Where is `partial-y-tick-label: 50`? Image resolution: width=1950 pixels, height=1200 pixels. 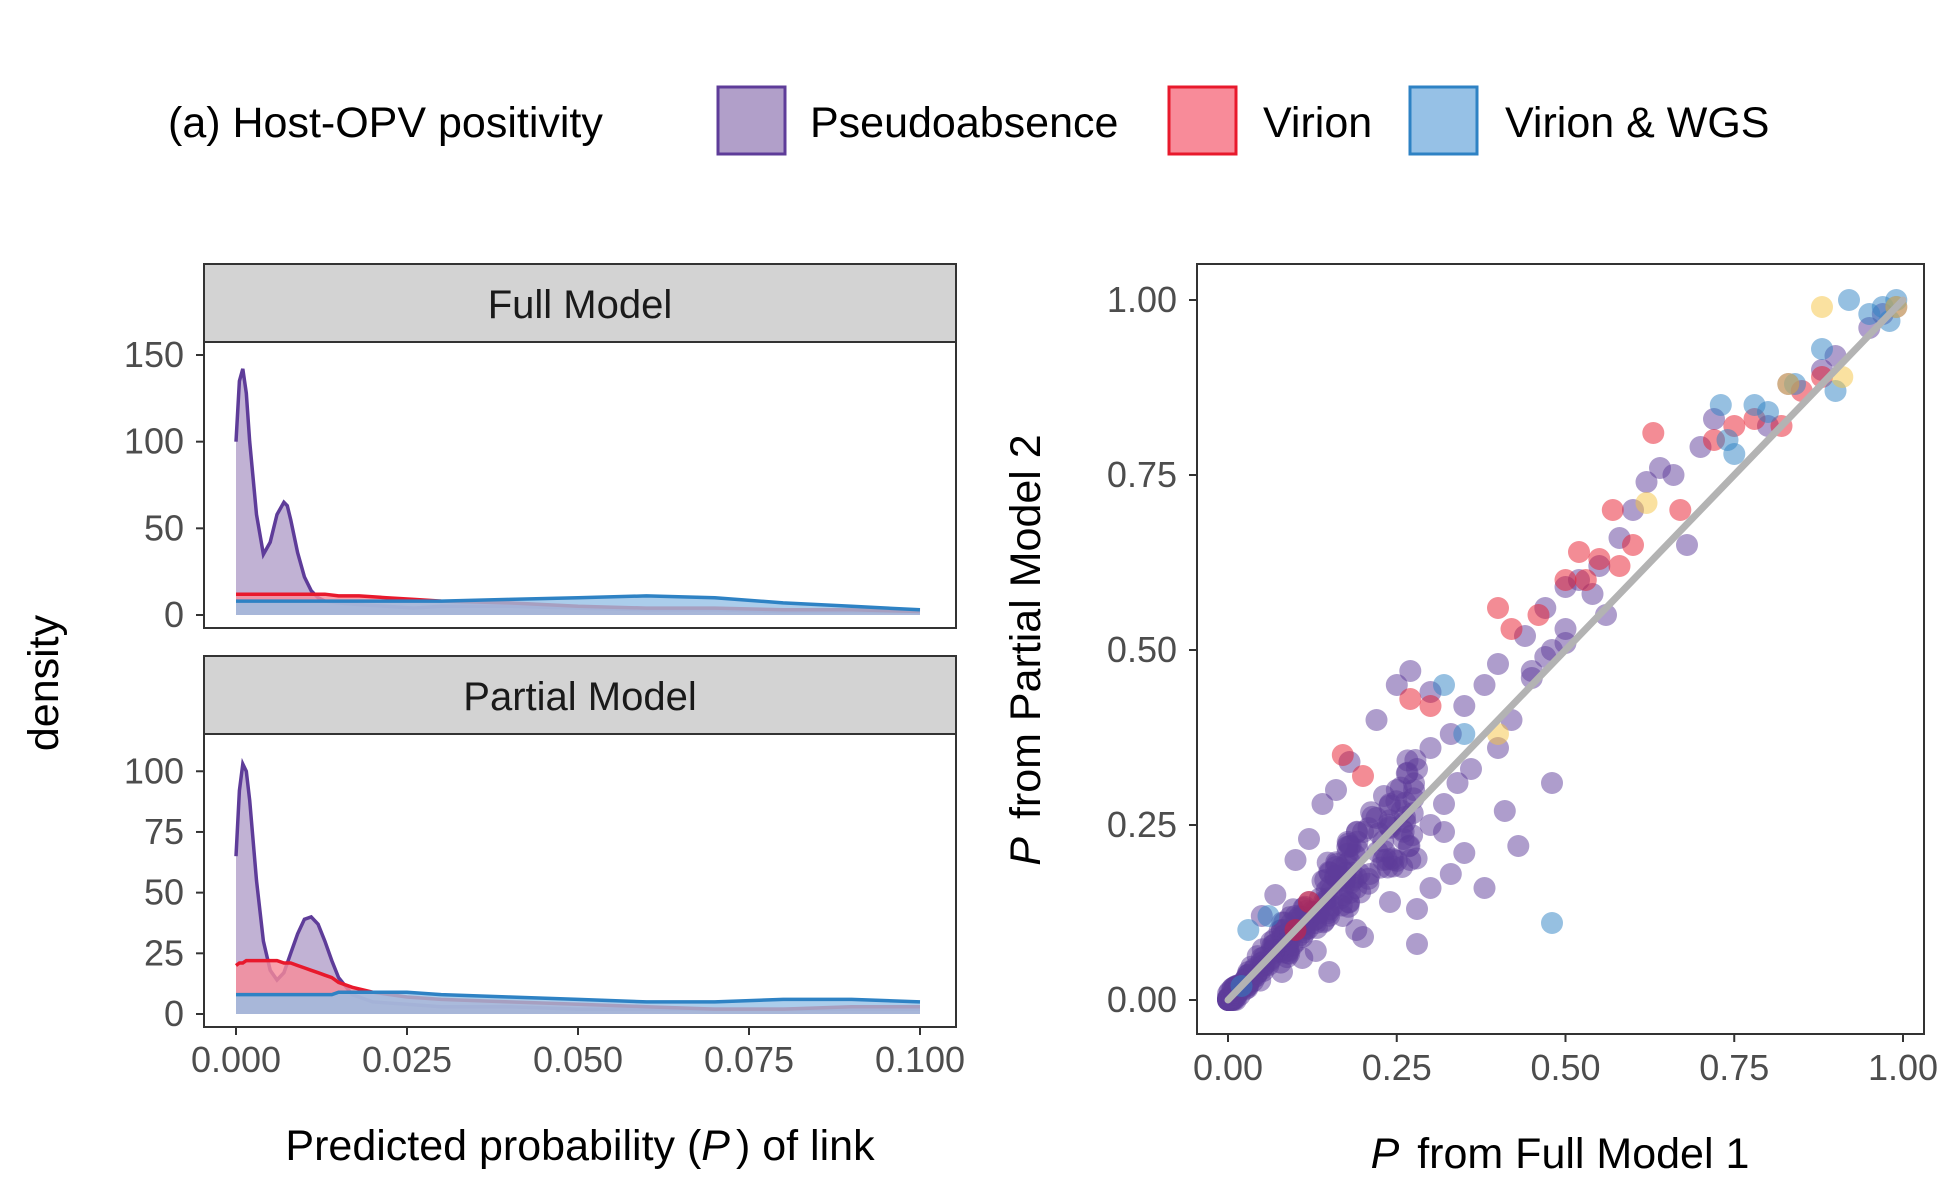
partial-y-tick-label: 50 is located at coordinates (164, 892).